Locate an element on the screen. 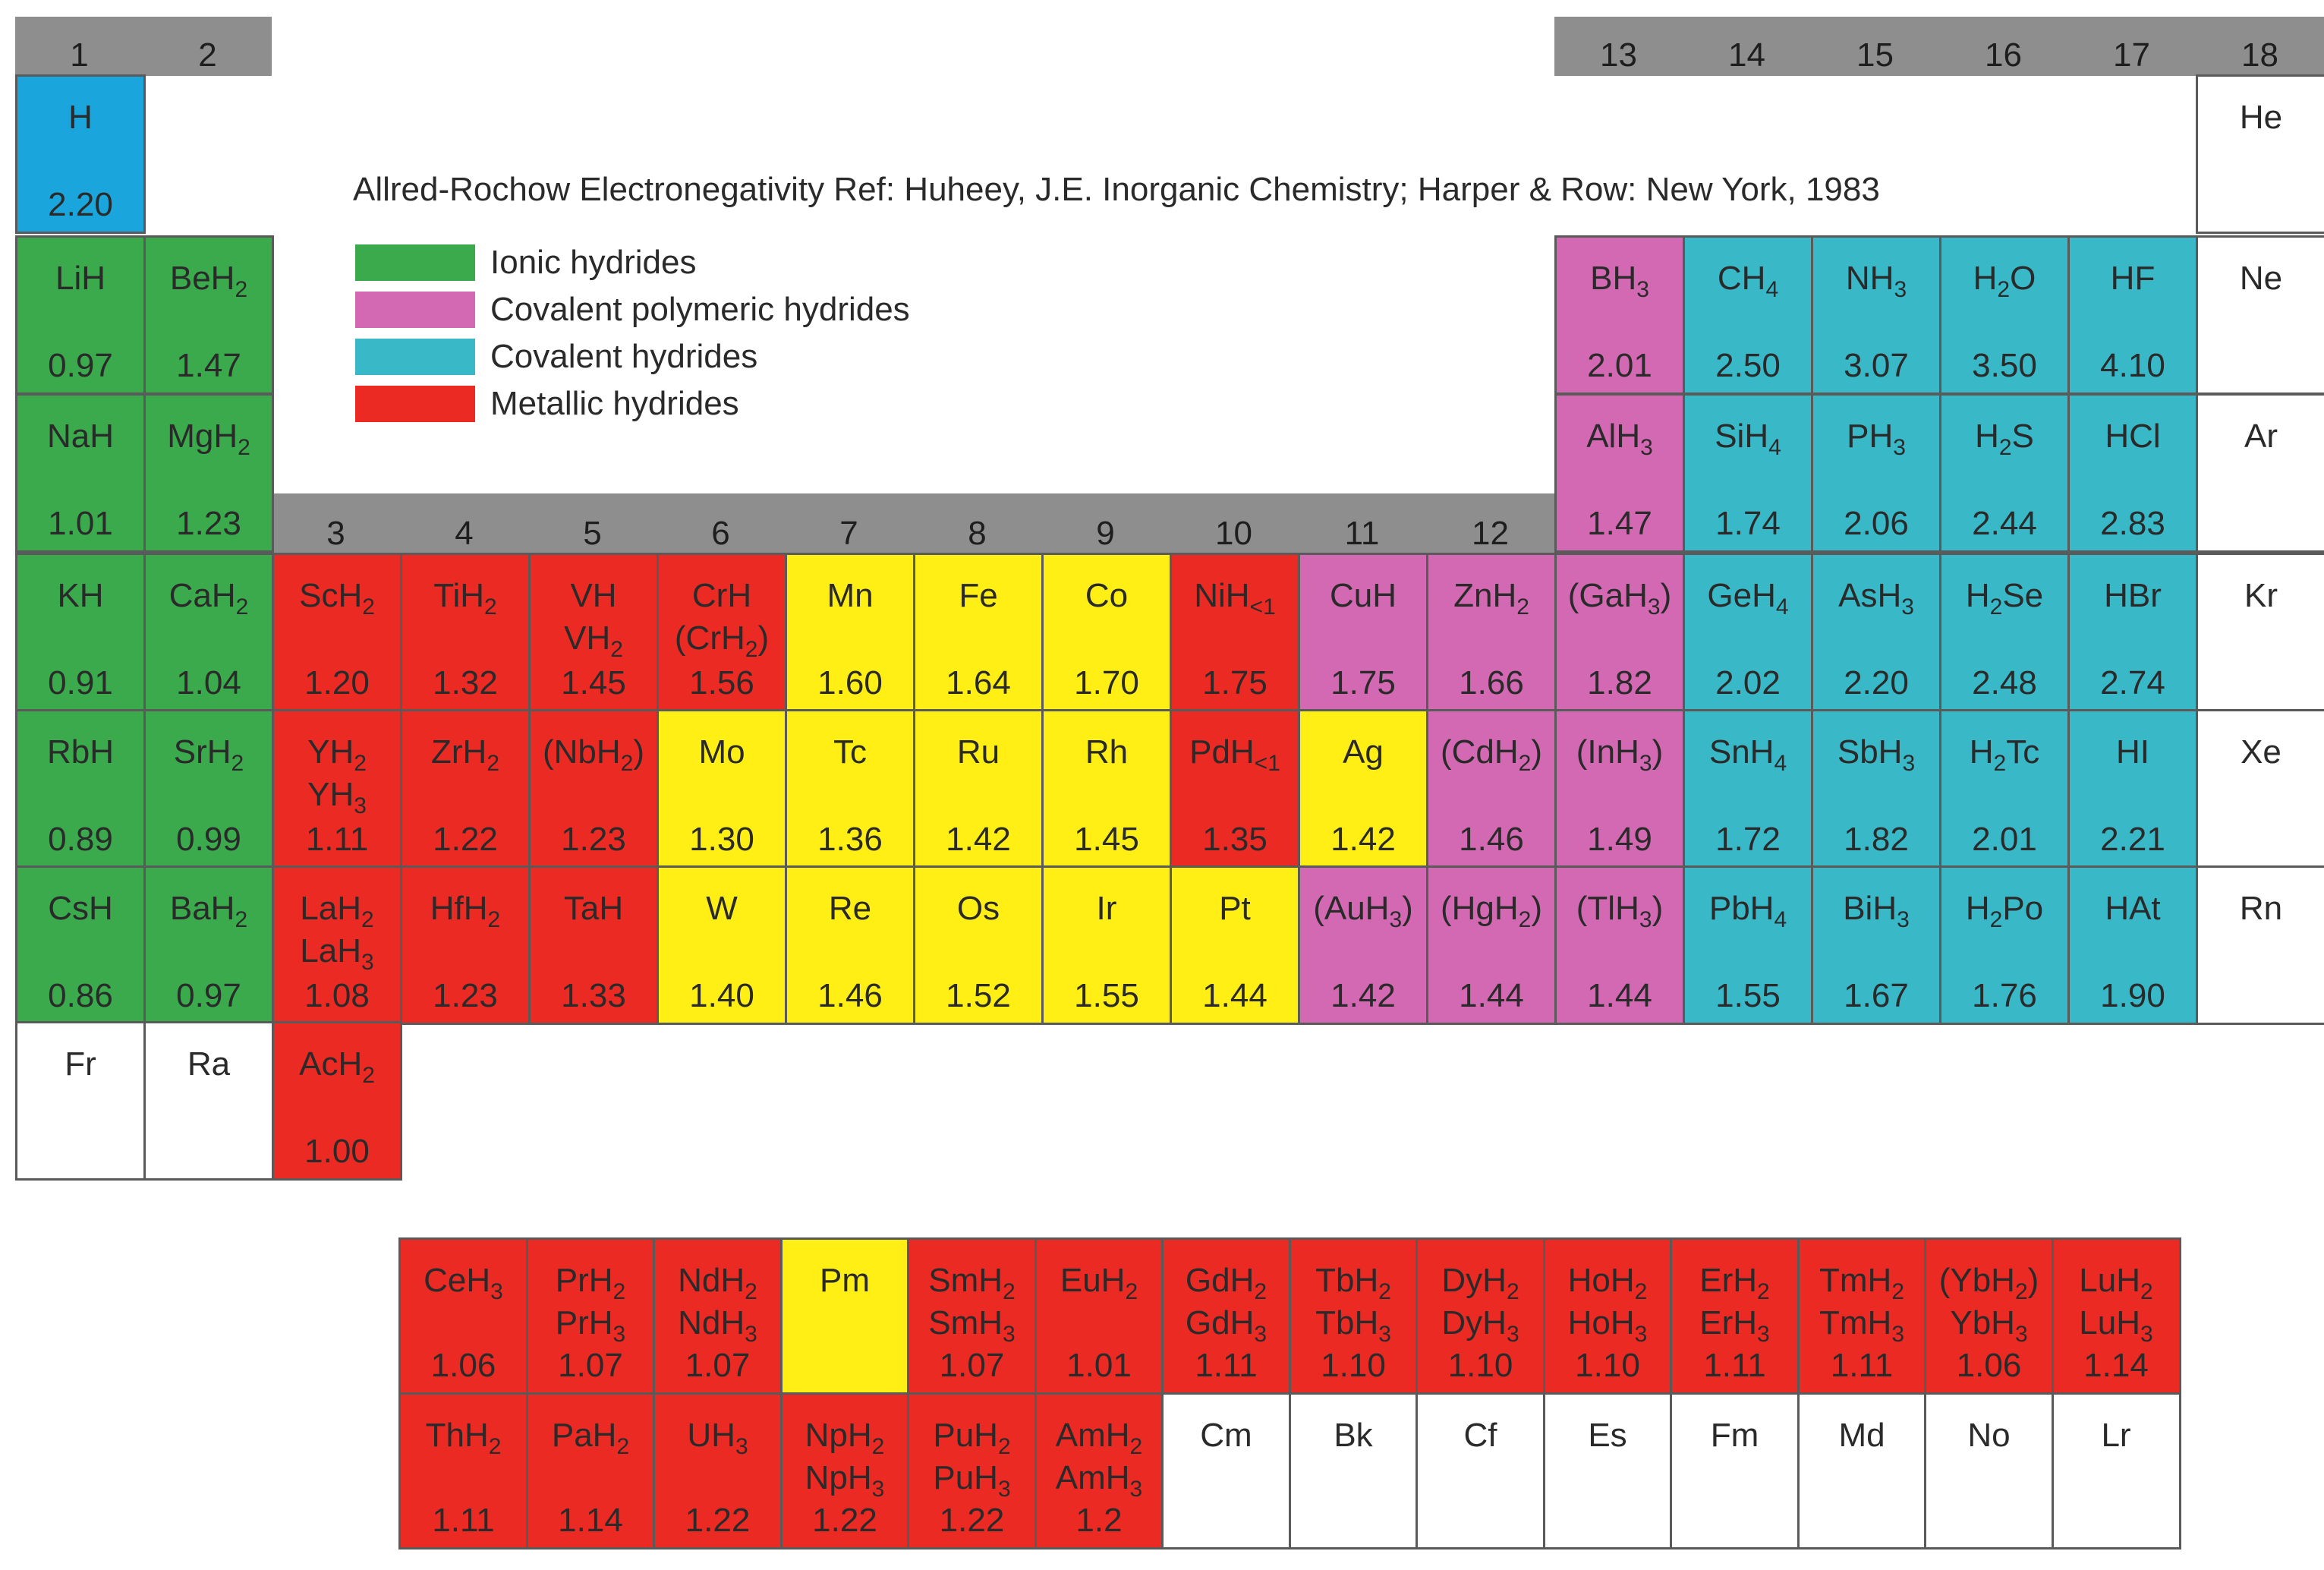  formula-label: (YbH2) YbH3 is located at coordinates (1989, 1304).